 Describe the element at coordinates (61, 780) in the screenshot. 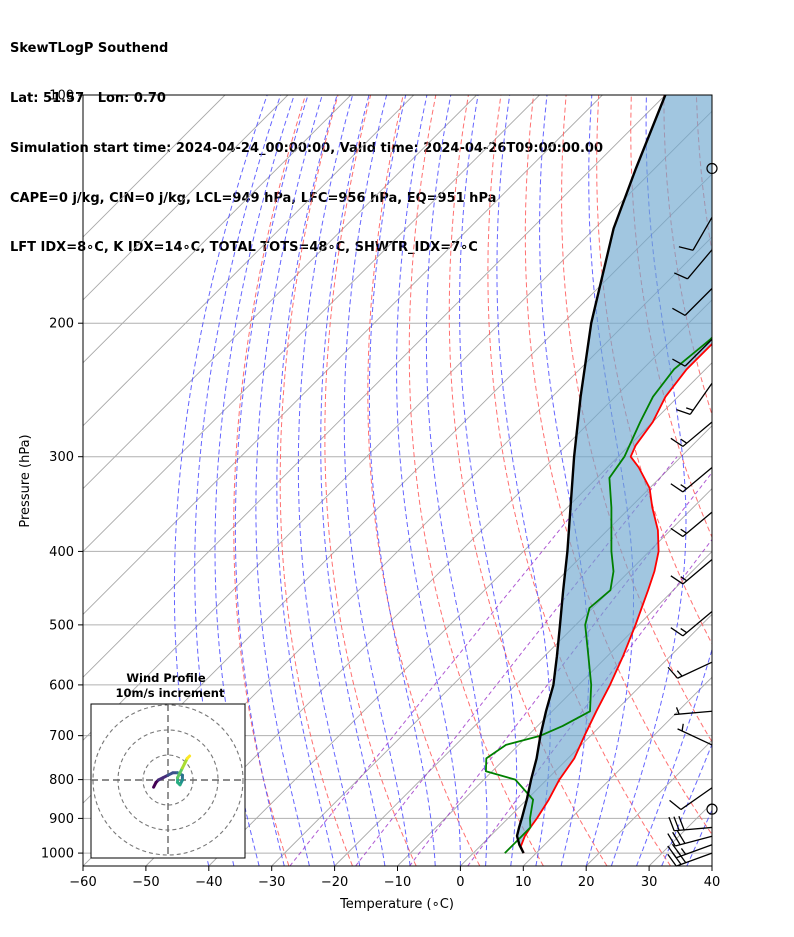

I see `y-tick-label: 800` at that location.